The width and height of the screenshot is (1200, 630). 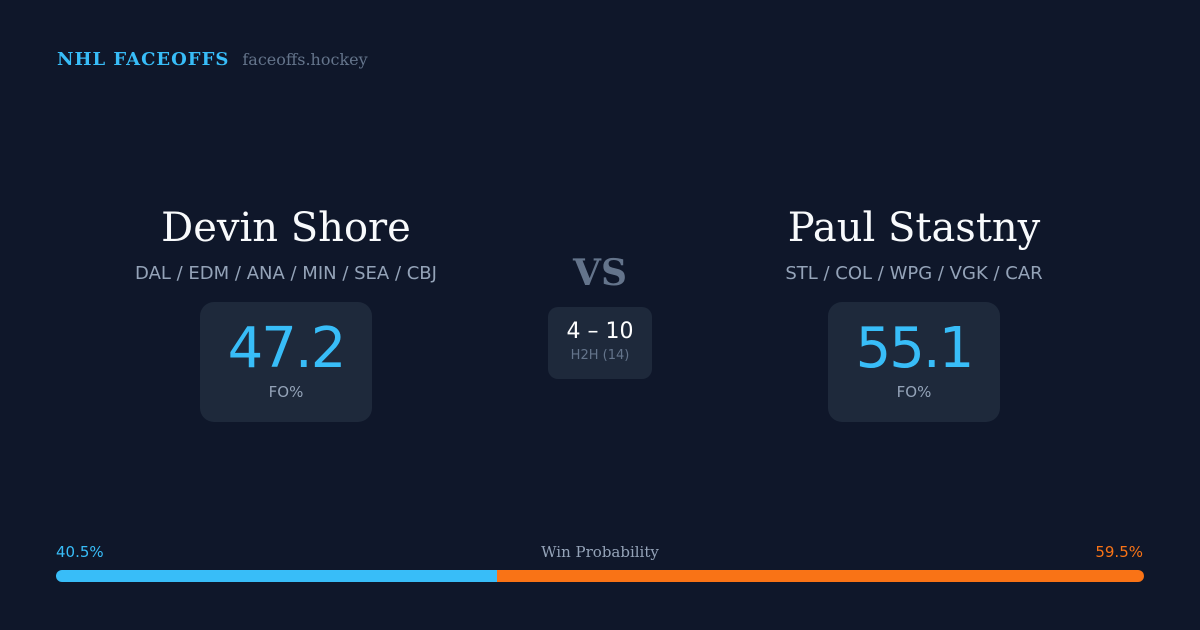 I want to click on fo-card: 55.1 FO%, so click(x=914, y=362).